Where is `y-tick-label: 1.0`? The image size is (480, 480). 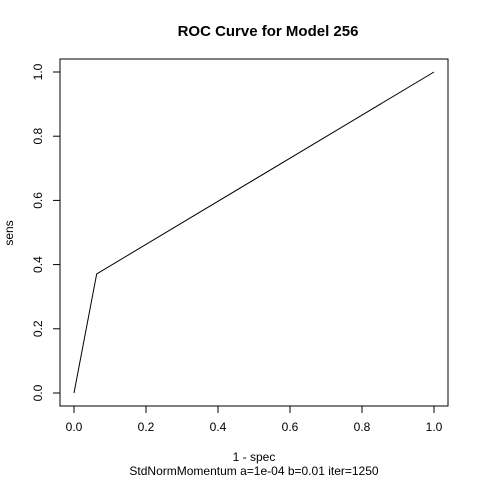 y-tick-label: 1.0 is located at coordinates (38, 71).